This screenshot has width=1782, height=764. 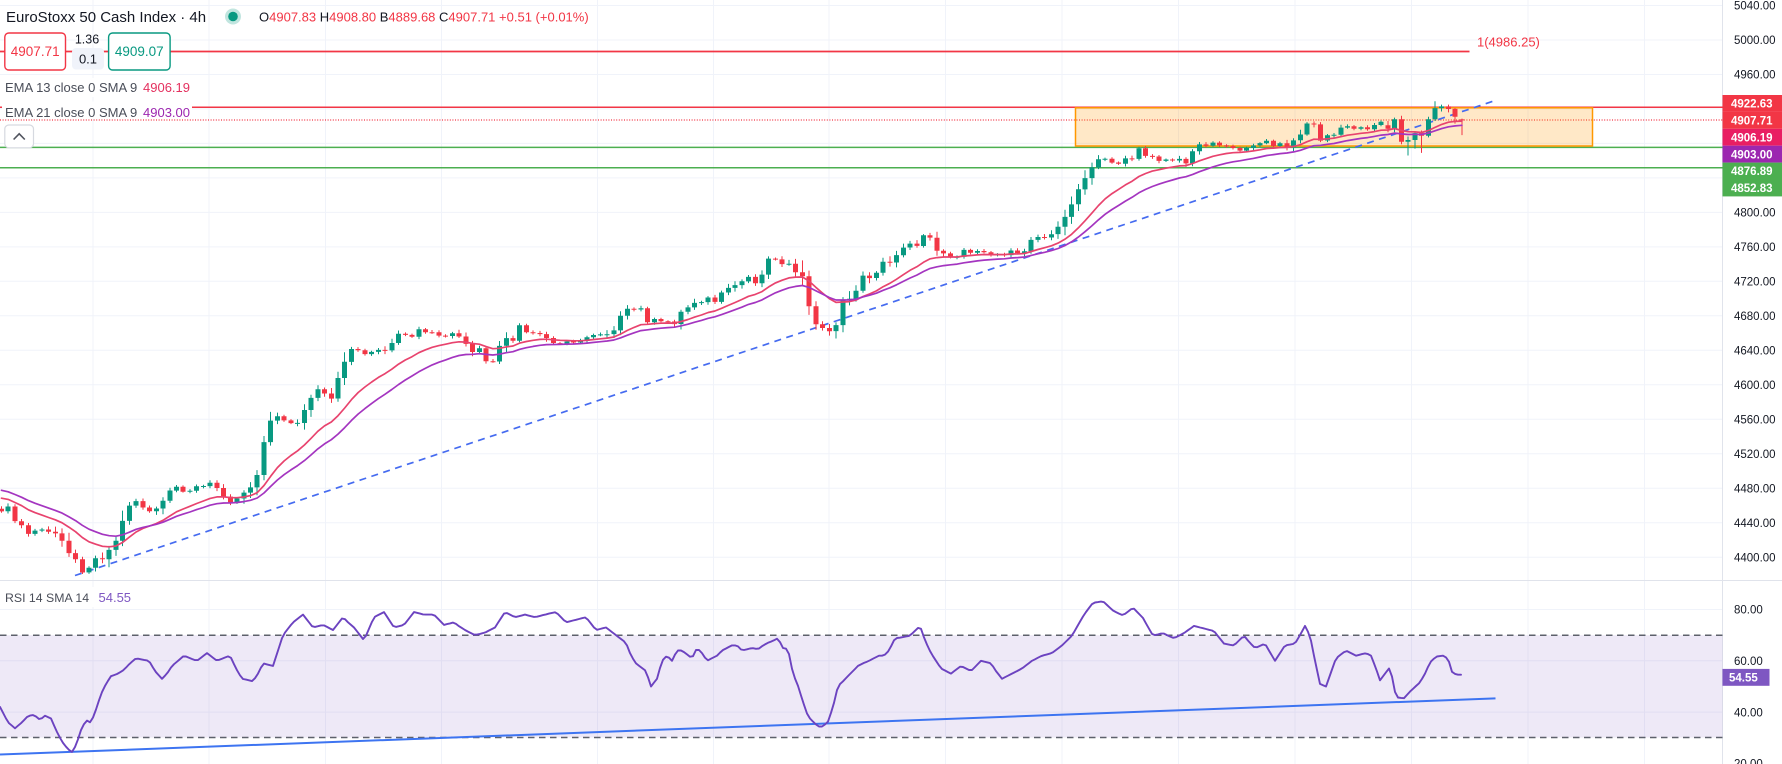 I want to click on svg-text: 4960.00, so click(x=1755, y=76).